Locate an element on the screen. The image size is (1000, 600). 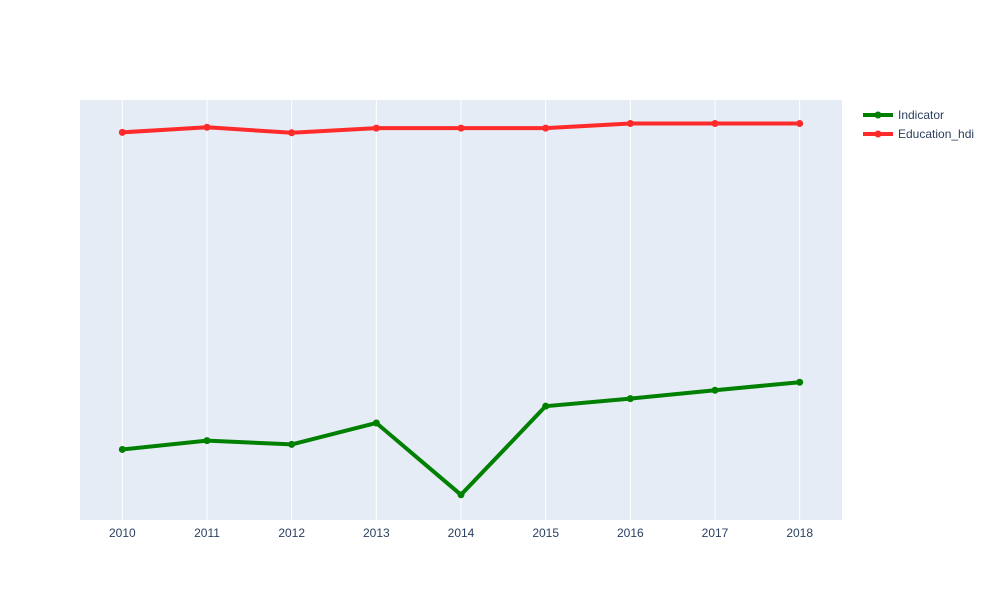
legend-label: Indicator is located at coordinates (921, 115).